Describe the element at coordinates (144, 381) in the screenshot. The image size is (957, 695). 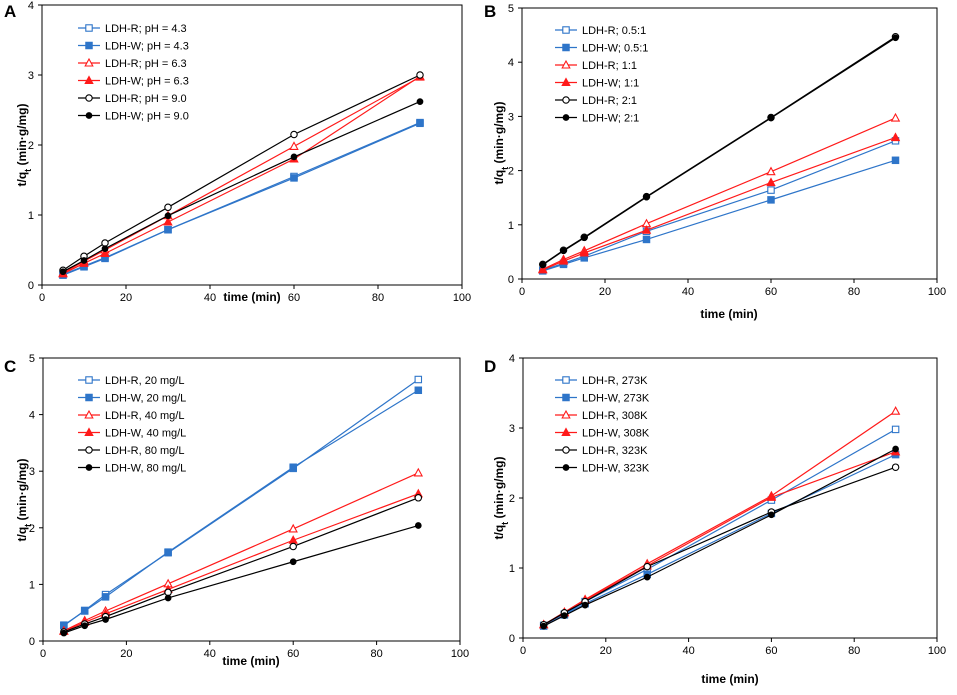
I see `legend-entry: LDH-R, 20 mg/L` at that location.